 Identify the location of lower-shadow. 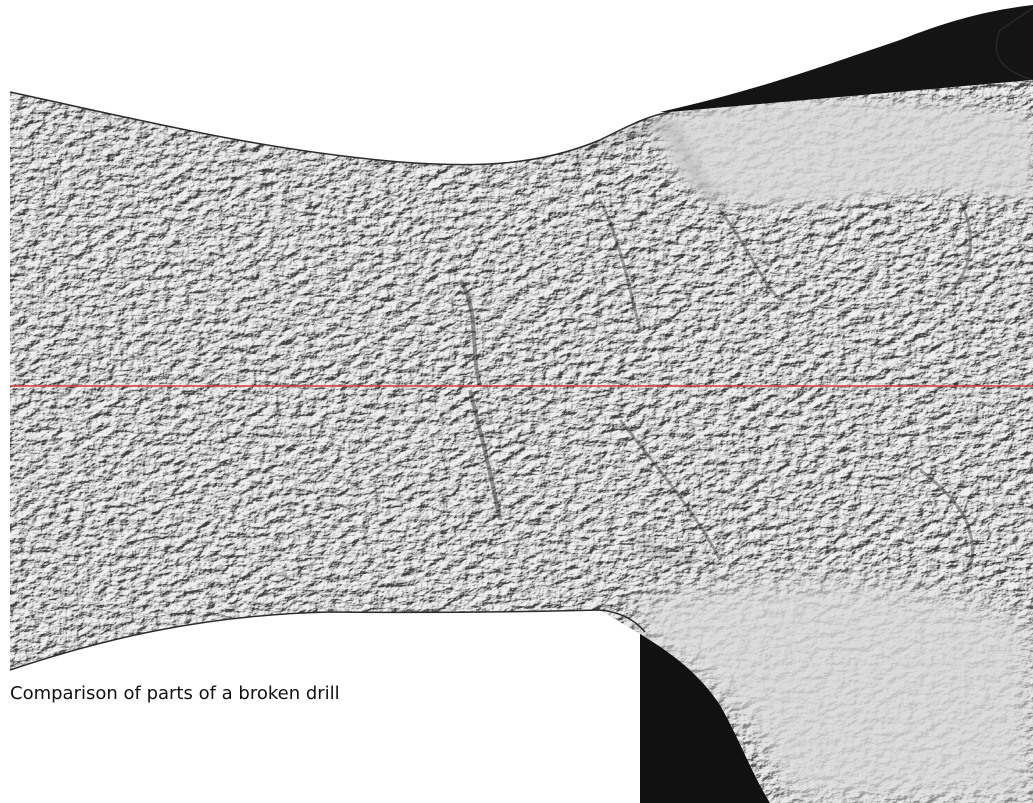
(705, 716).